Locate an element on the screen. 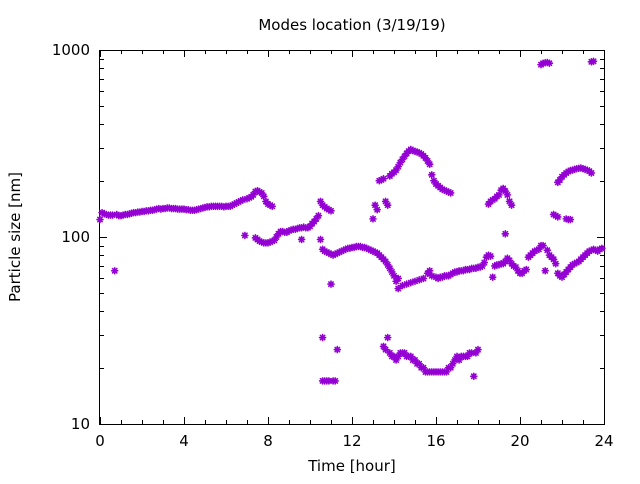 Image resolution: width=640 pixels, height=484 pixels. y-tick-label: 100 is located at coordinates (75, 237).